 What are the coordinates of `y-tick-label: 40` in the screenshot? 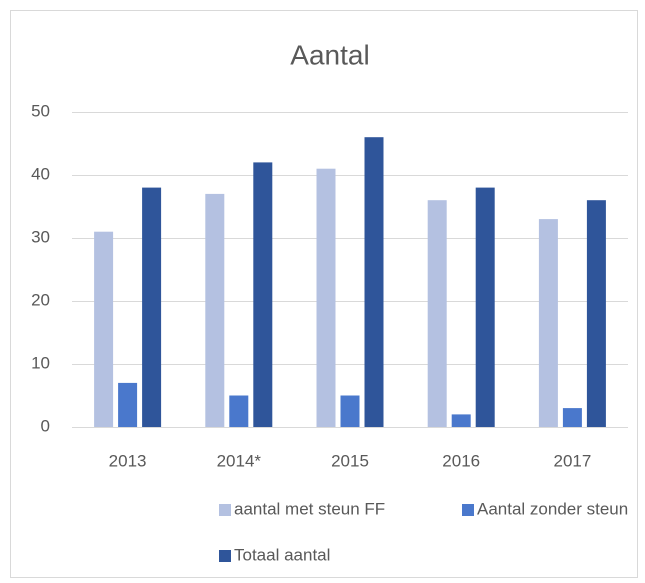 It's located at (40, 173).